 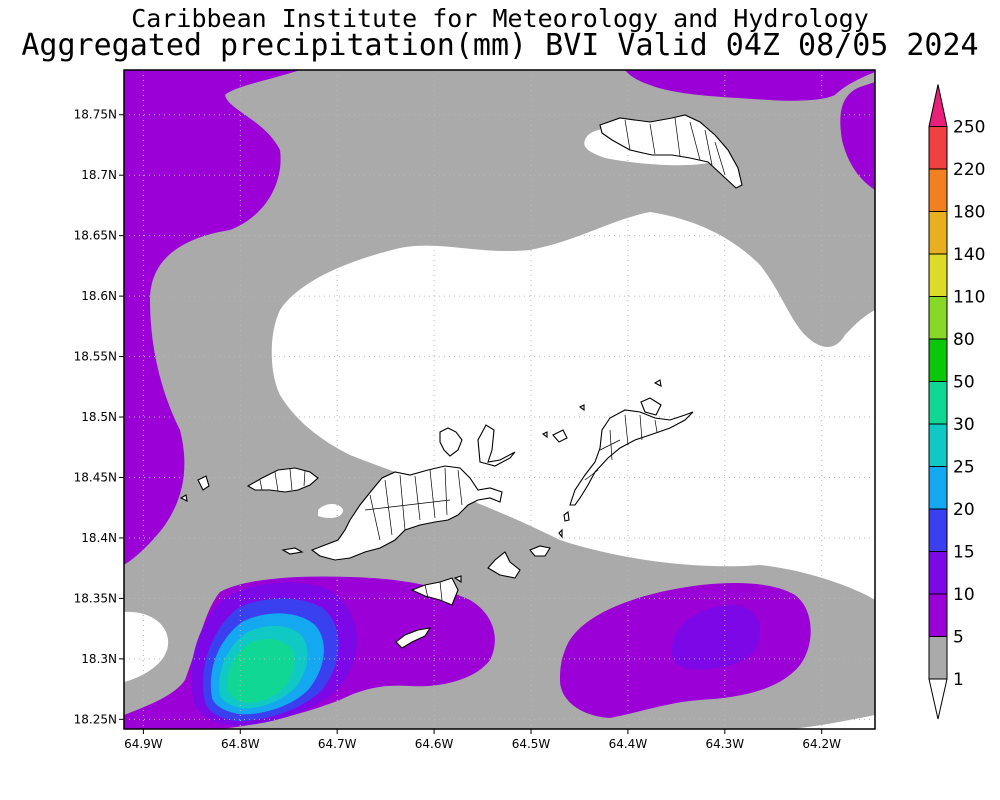 What do you see at coordinates (413, 638) in the screenshot?
I see `island-peter` at bounding box center [413, 638].